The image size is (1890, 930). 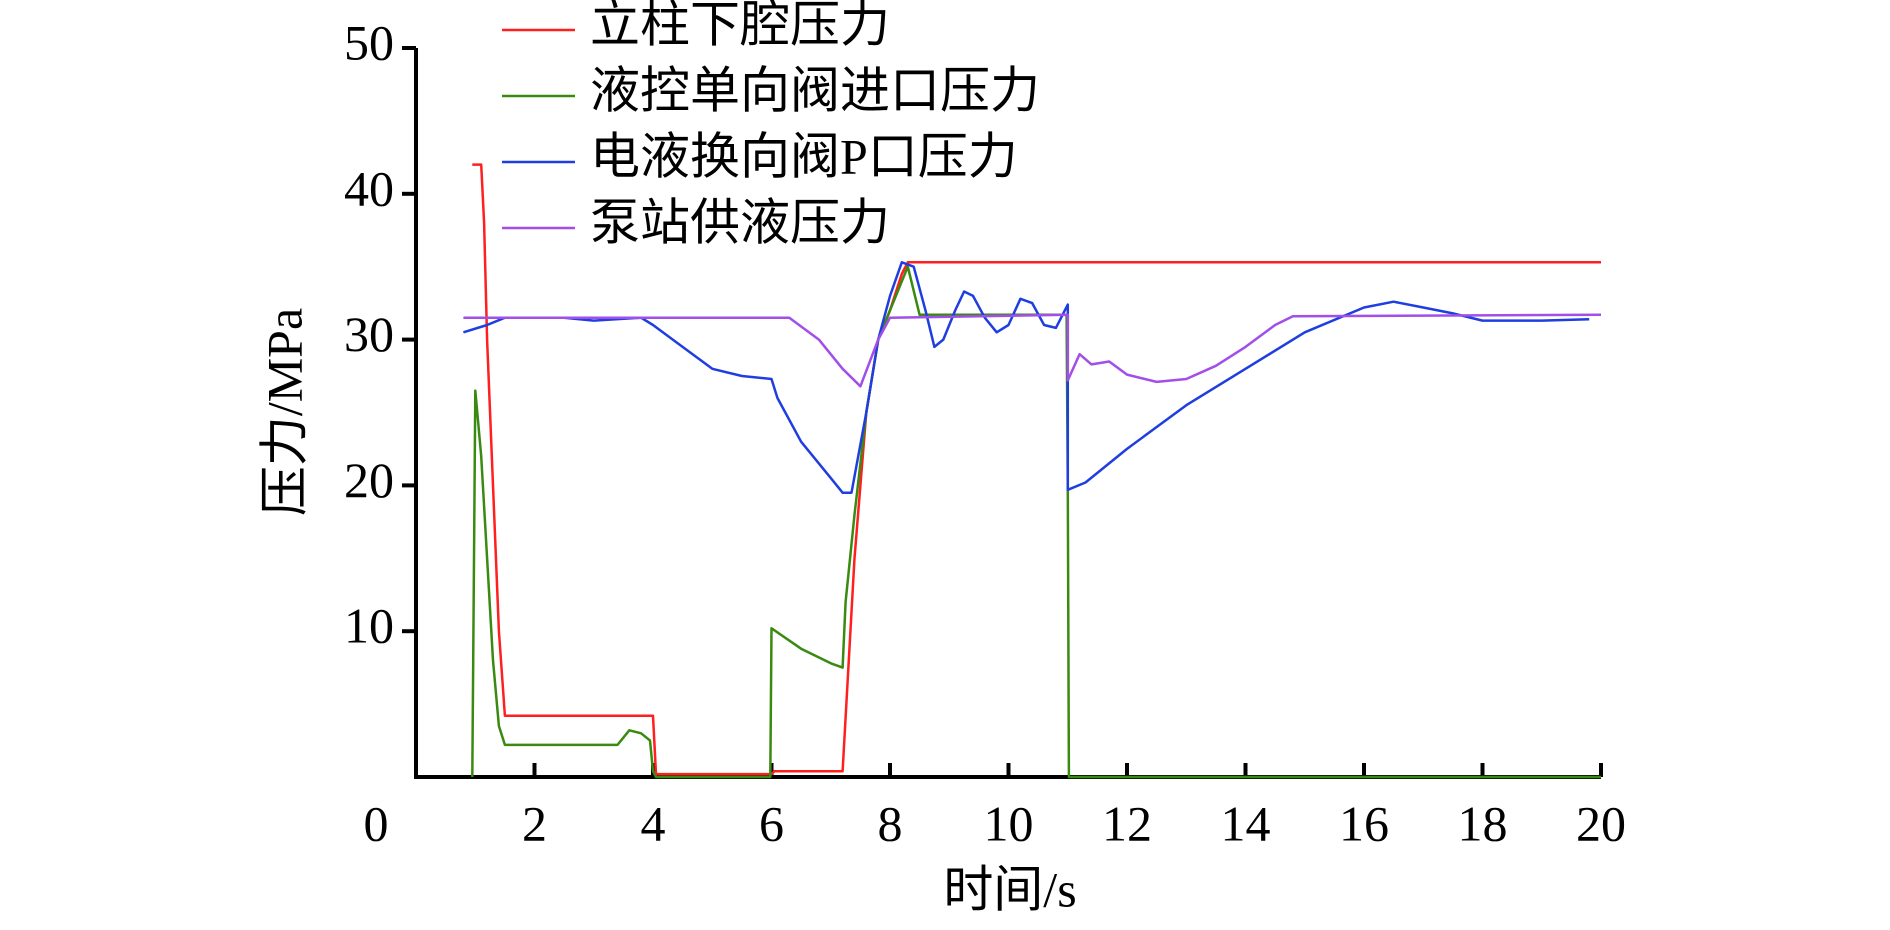 What do you see at coordinates (771, 823) in the screenshot?
I see `x-tick-label: 6` at bounding box center [771, 823].